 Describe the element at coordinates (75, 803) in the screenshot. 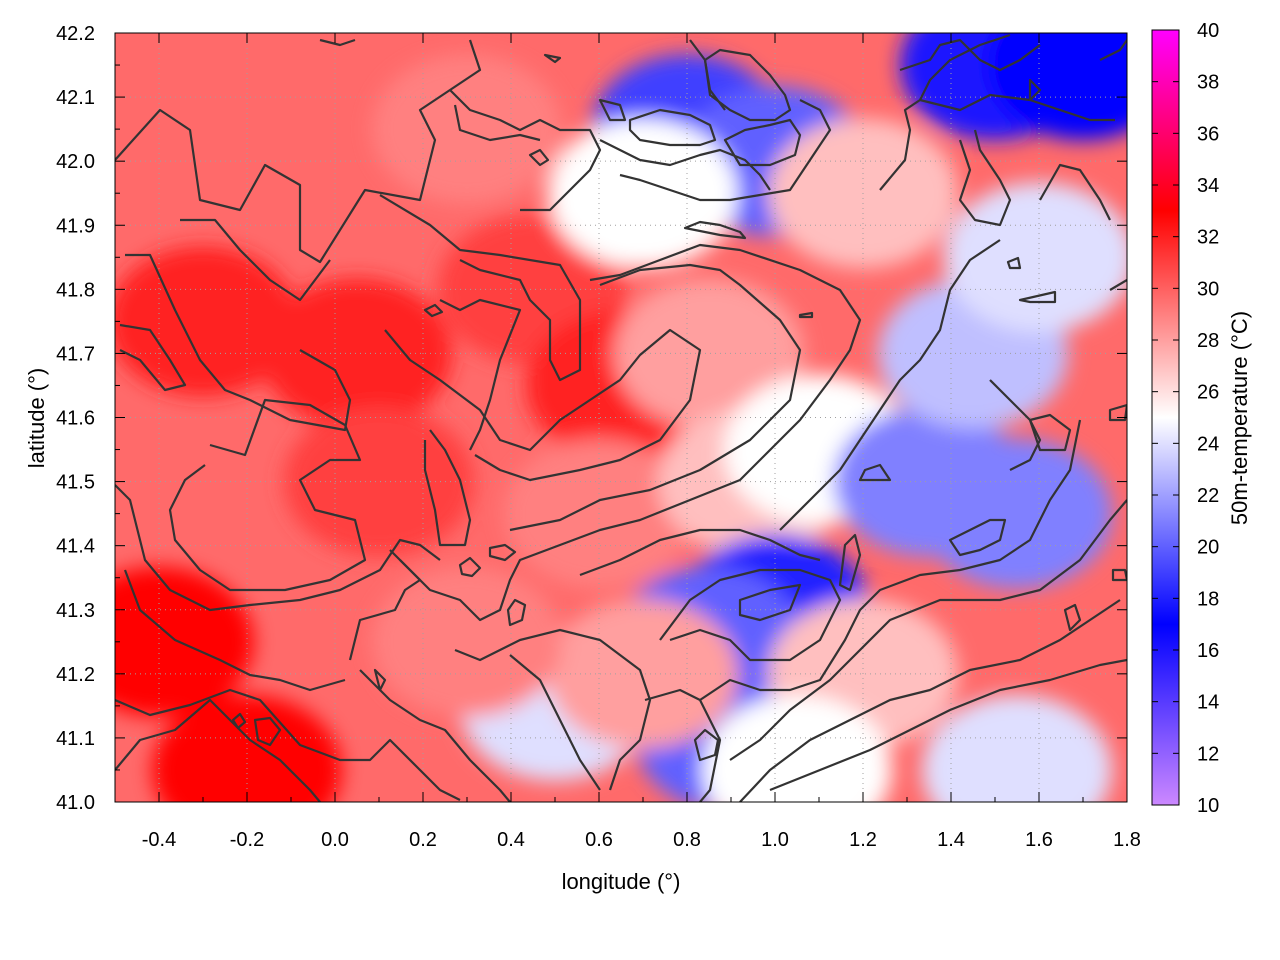

I see `y-tick-label: 41.0` at that location.